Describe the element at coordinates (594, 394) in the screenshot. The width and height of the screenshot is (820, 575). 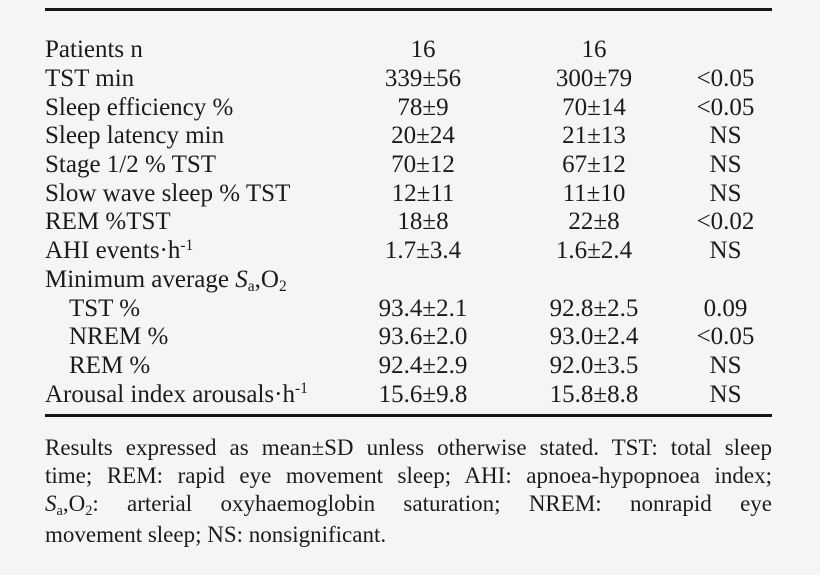
I see `value-cell: 15.8±8.8` at that location.